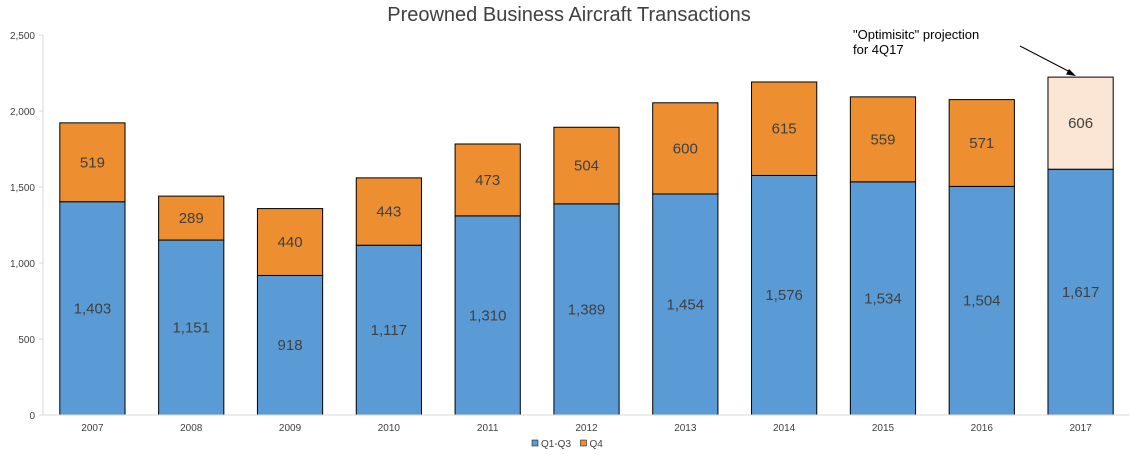  I want to click on legend-label: Q1-Q3, so click(556, 444).